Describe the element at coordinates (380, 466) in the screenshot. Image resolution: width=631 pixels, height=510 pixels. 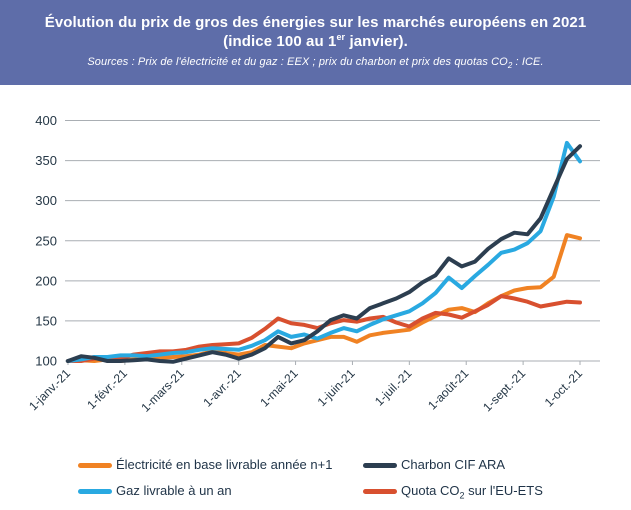
I see `charbon-line-swatch` at that location.